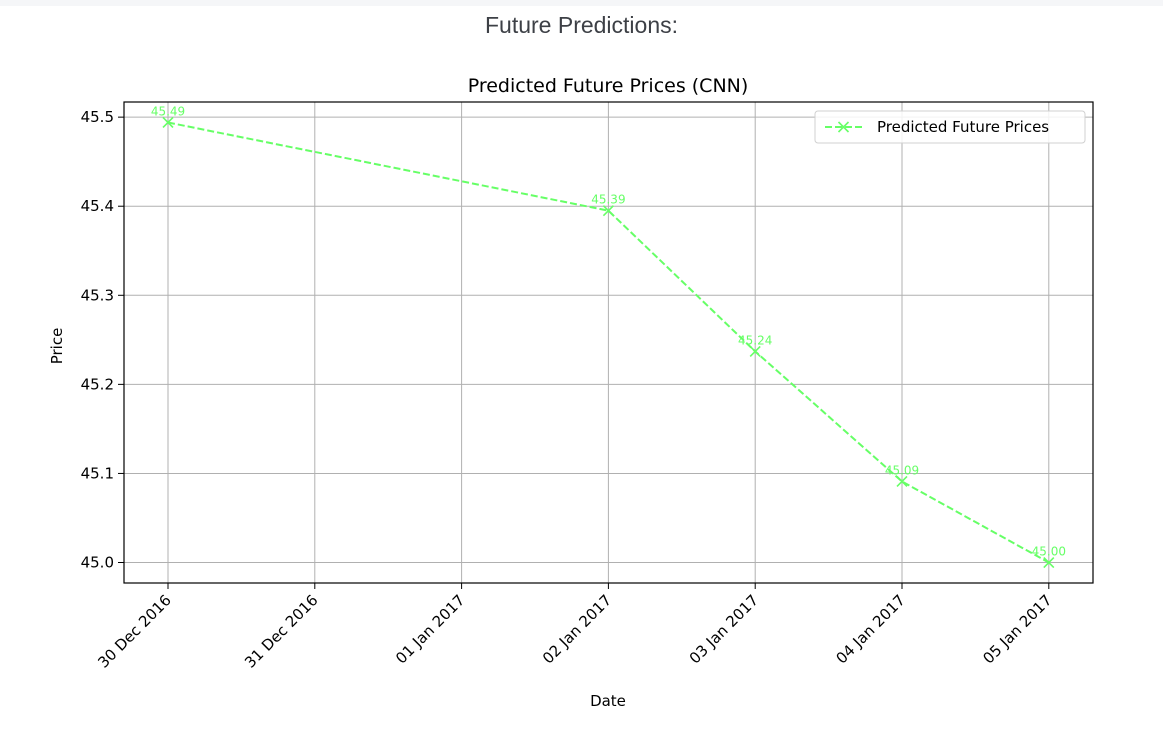 The width and height of the screenshot is (1163, 743). Describe the element at coordinates (134, 631) in the screenshot. I see `x-tick-label: 30 Dec 2016` at that location.